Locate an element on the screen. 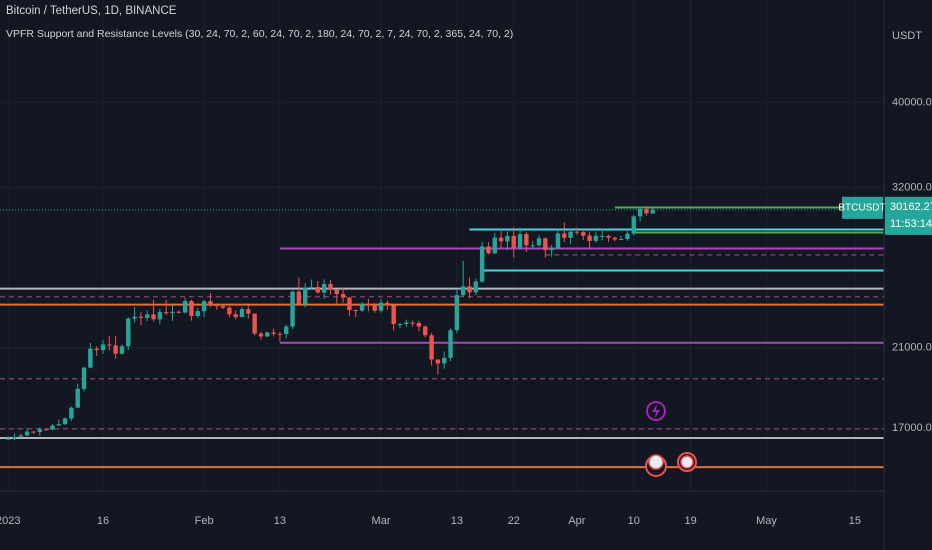 Image resolution: width=932 pixels, height=550 pixels. price-tag-bg is located at coordinates (908, 215).